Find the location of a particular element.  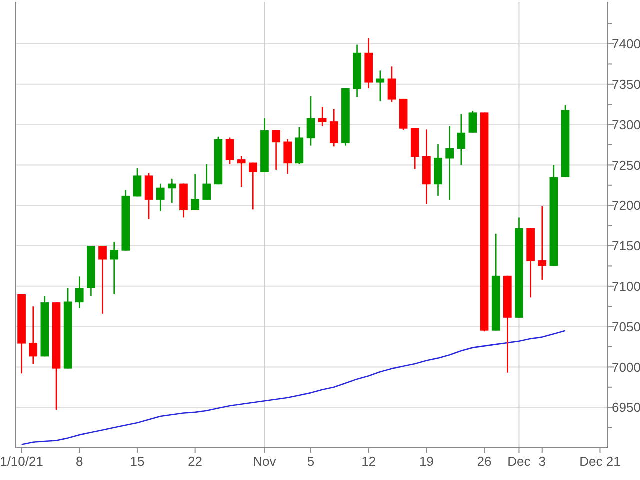

x-tick-label: 26 is located at coordinates (484, 461).